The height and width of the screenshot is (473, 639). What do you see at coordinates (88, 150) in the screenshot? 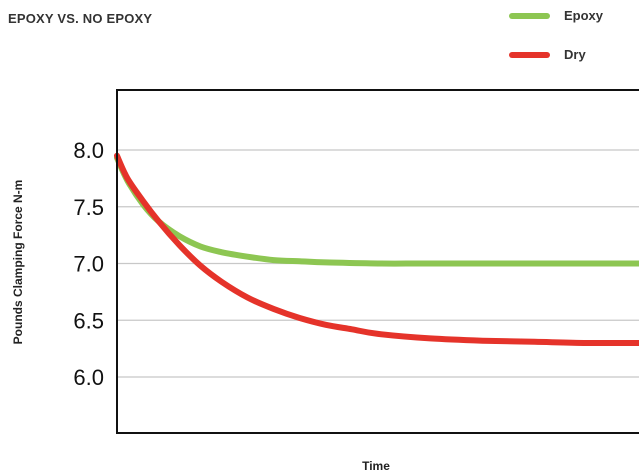
I see `y-tick-label: 8.0` at bounding box center [88, 150].